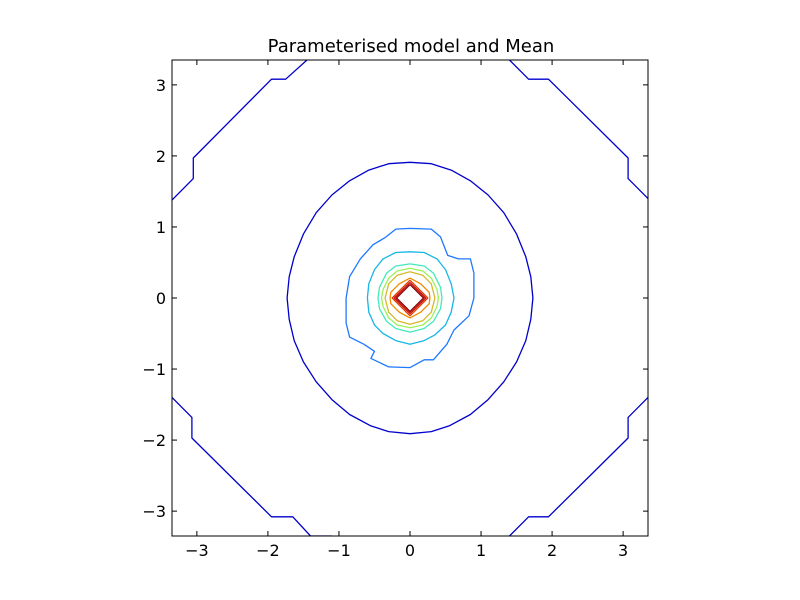 The width and height of the screenshot is (800, 600). Describe the element at coordinates (161, 156) in the screenshot. I see `y-tick-label-5: 2` at that location.